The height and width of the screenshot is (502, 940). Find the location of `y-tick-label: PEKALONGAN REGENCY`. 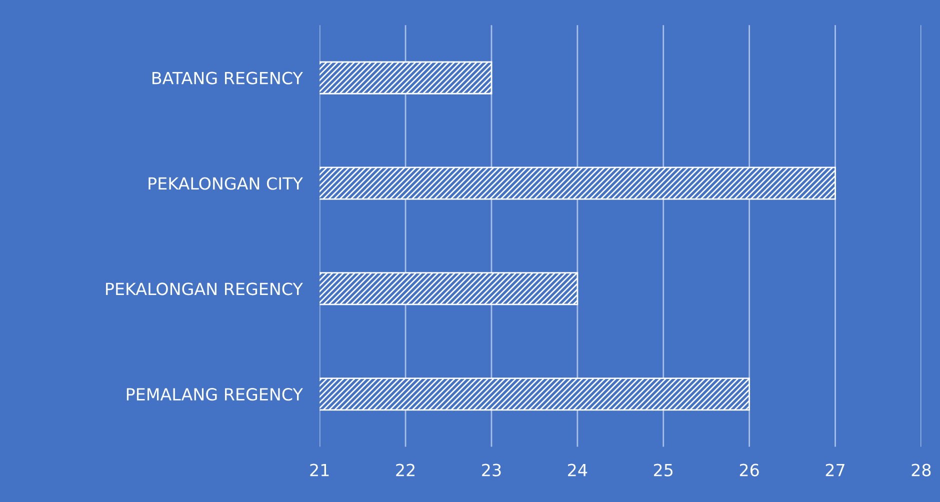

y-tick-label: PEKALONGAN REGENCY is located at coordinates (204, 289).